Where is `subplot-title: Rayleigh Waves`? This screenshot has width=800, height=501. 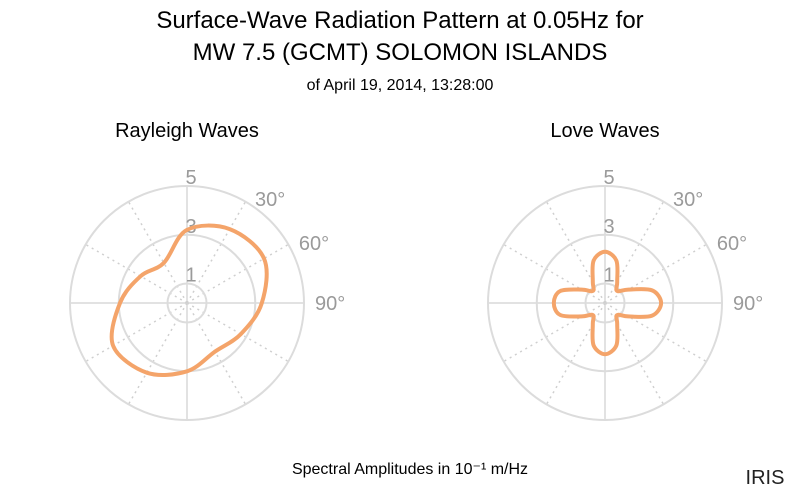
subplot-title: Rayleigh Waves is located at coordinates (187, 131).